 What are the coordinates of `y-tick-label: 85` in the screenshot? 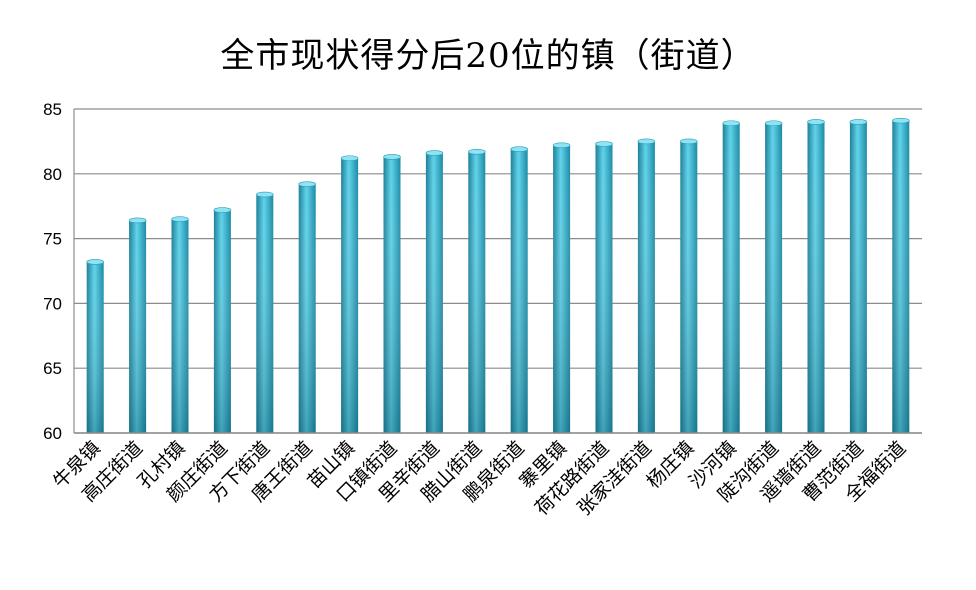 It's located at (52, 109).